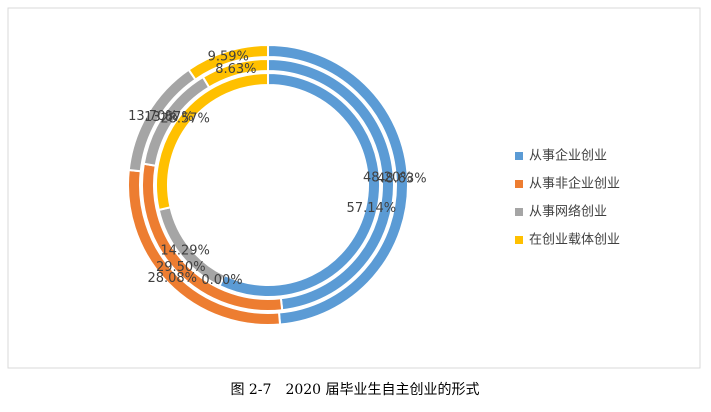 This screenshot has width=711, height=412. Describe the element at coordinates (568, 212) in the screenshot. I see `legend-label: 从事网络创业` at that location.